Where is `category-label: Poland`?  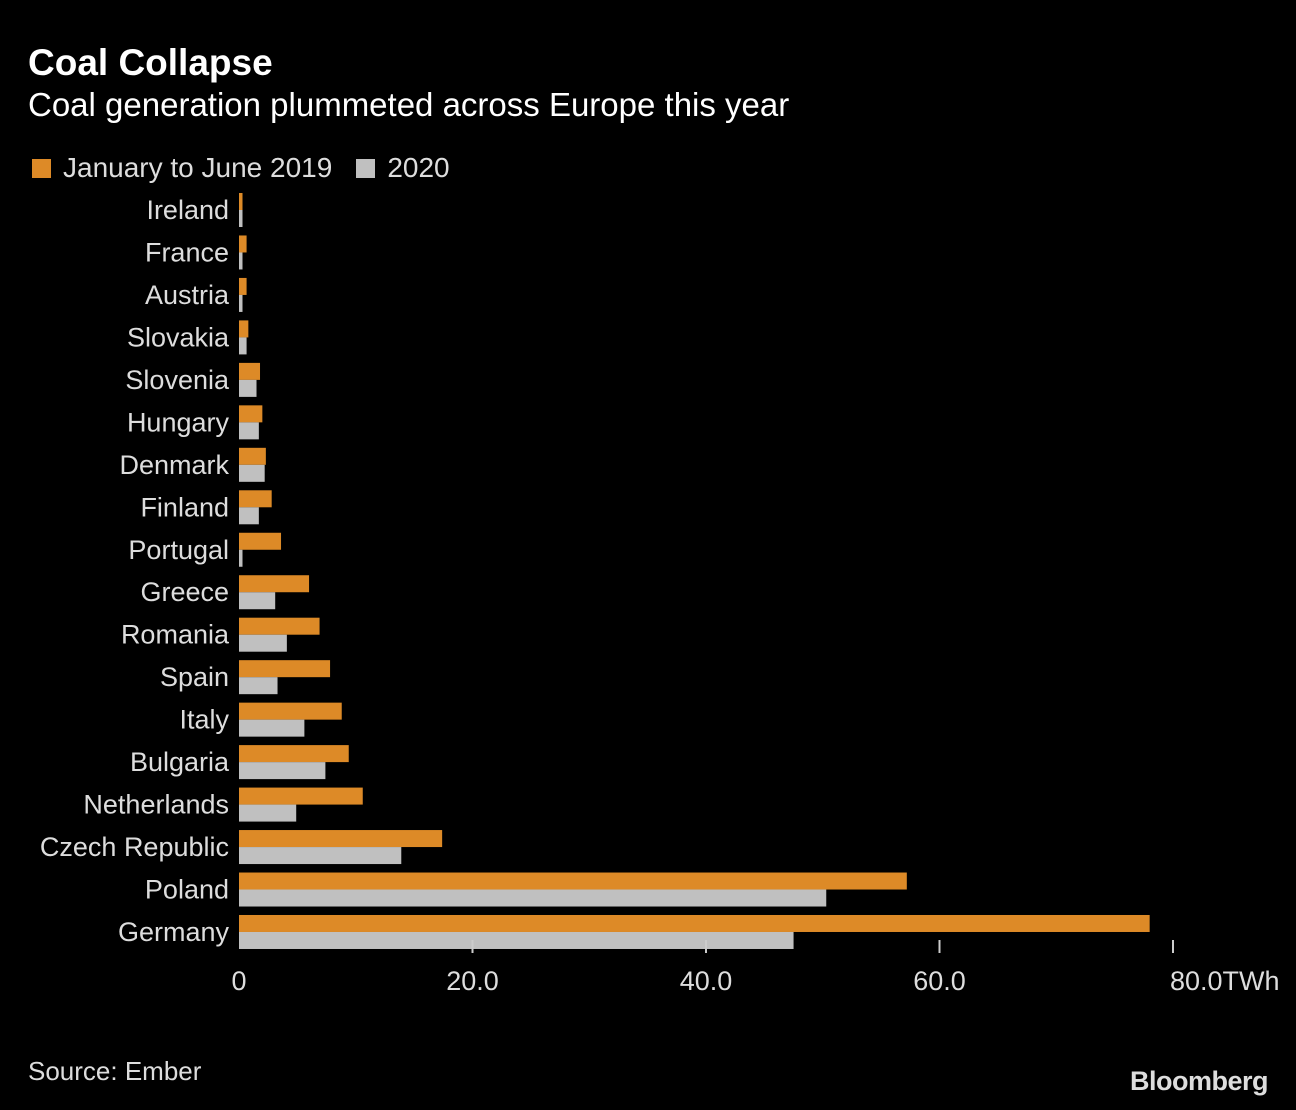 category-label: Poland is located at coordinates (187, 890).